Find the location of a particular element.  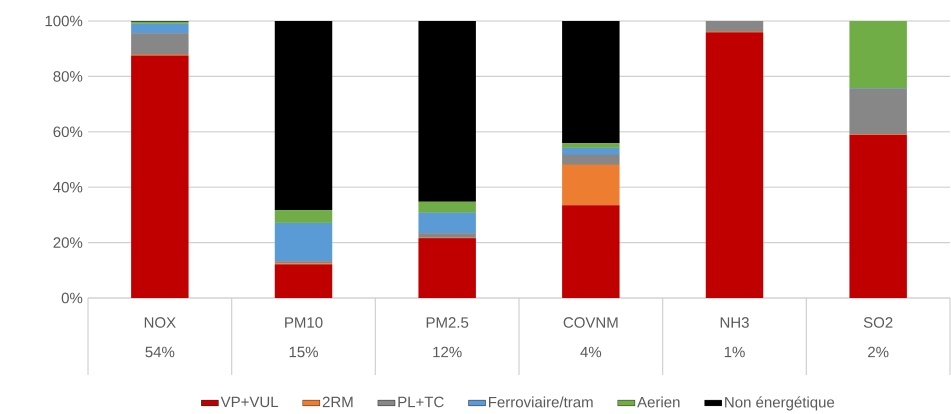

text: 12% is located at coordinates (447, 352).